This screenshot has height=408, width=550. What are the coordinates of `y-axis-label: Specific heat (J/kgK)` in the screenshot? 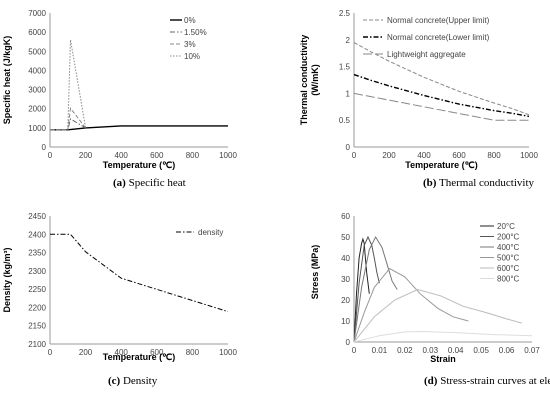 It's located at (7, 80).